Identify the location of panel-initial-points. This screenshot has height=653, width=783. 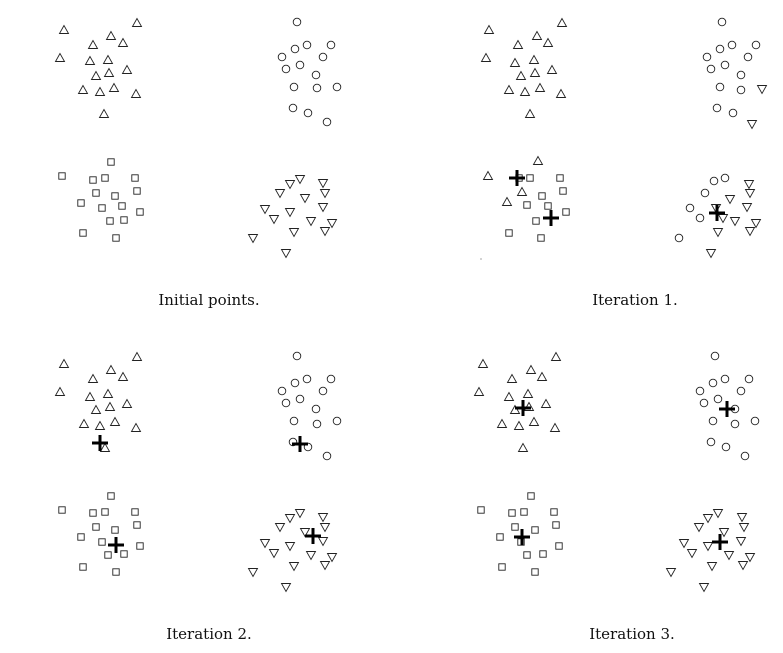
(198, 138).